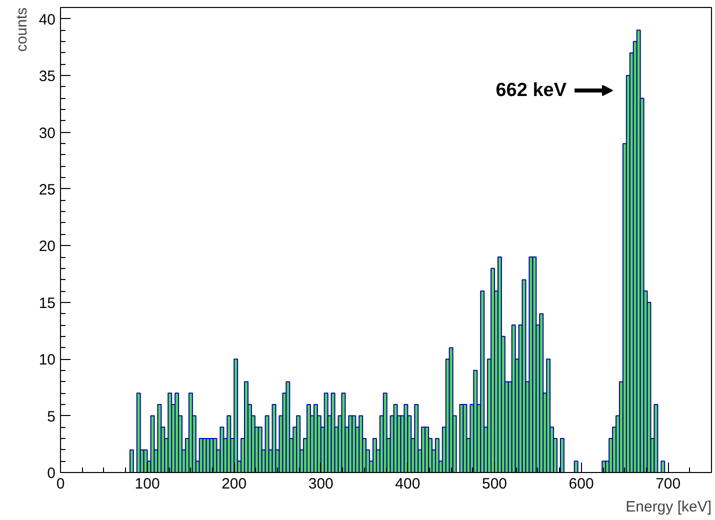  I want to click on y-tick-label: 40, so click(47, 19).